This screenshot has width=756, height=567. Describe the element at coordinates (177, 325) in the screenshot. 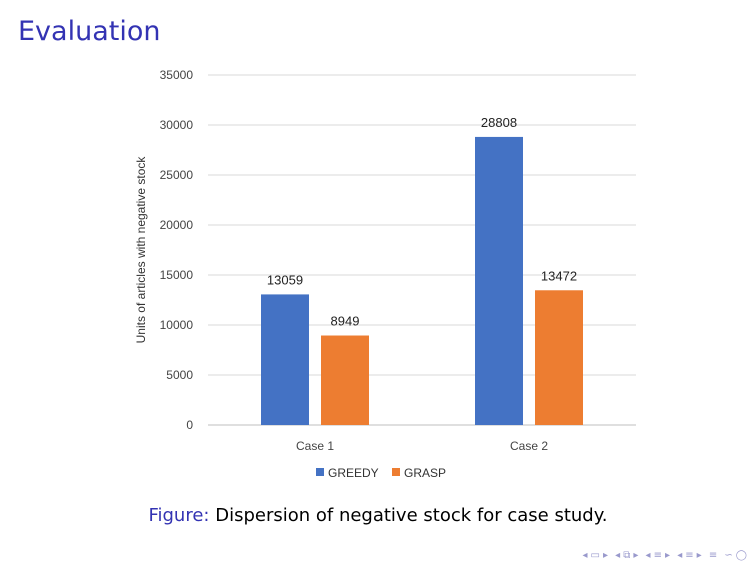

I see `y-tick-label: 10000` at that location.